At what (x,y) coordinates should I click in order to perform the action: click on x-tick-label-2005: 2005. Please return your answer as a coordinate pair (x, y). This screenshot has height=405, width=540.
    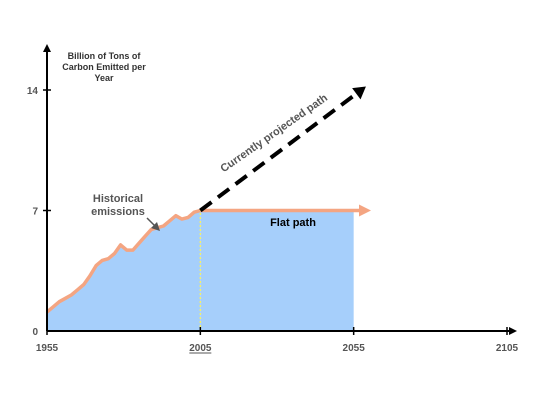
    Looking at the image, I should click on (200, 348).